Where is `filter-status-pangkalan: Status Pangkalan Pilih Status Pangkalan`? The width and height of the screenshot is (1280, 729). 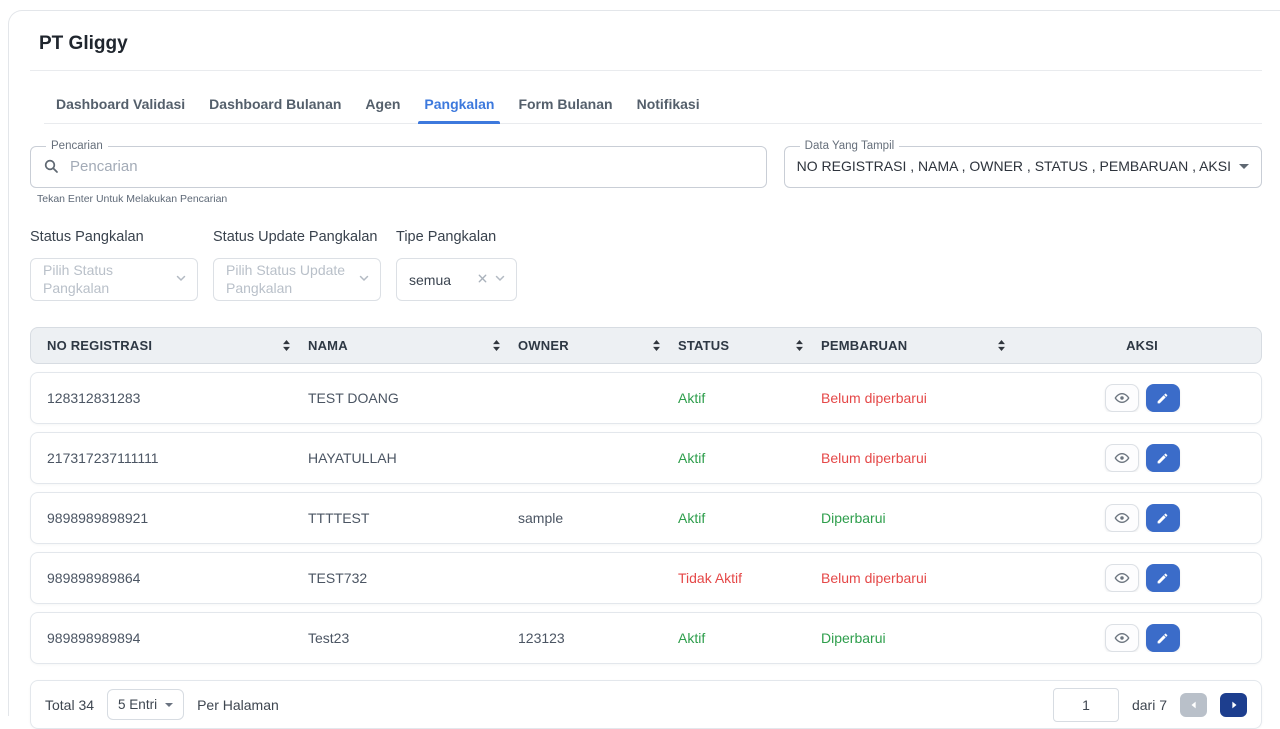
filter-status-pangkalan: Status Pangkalan Pilih Status Pangkalan is located at coordinates (114, 265).